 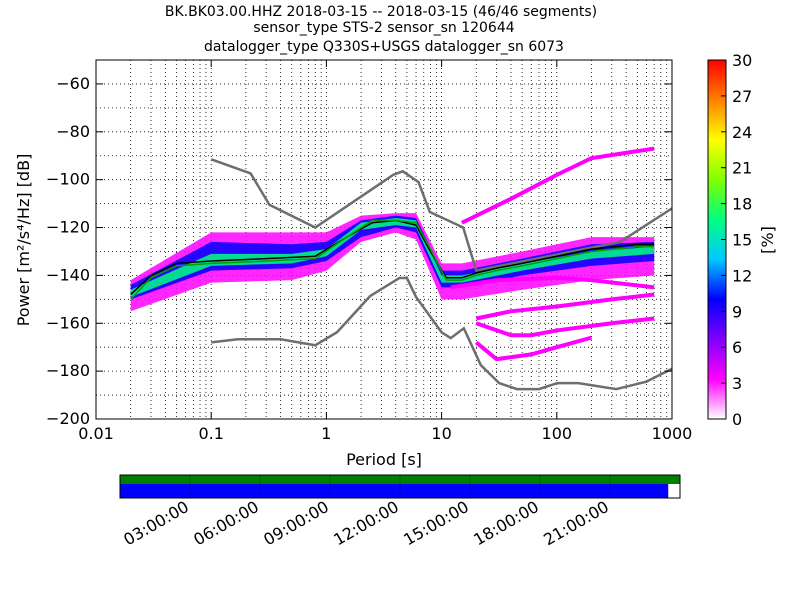 I want to click on x-tick-label: 10, so click(x=441, y=433).